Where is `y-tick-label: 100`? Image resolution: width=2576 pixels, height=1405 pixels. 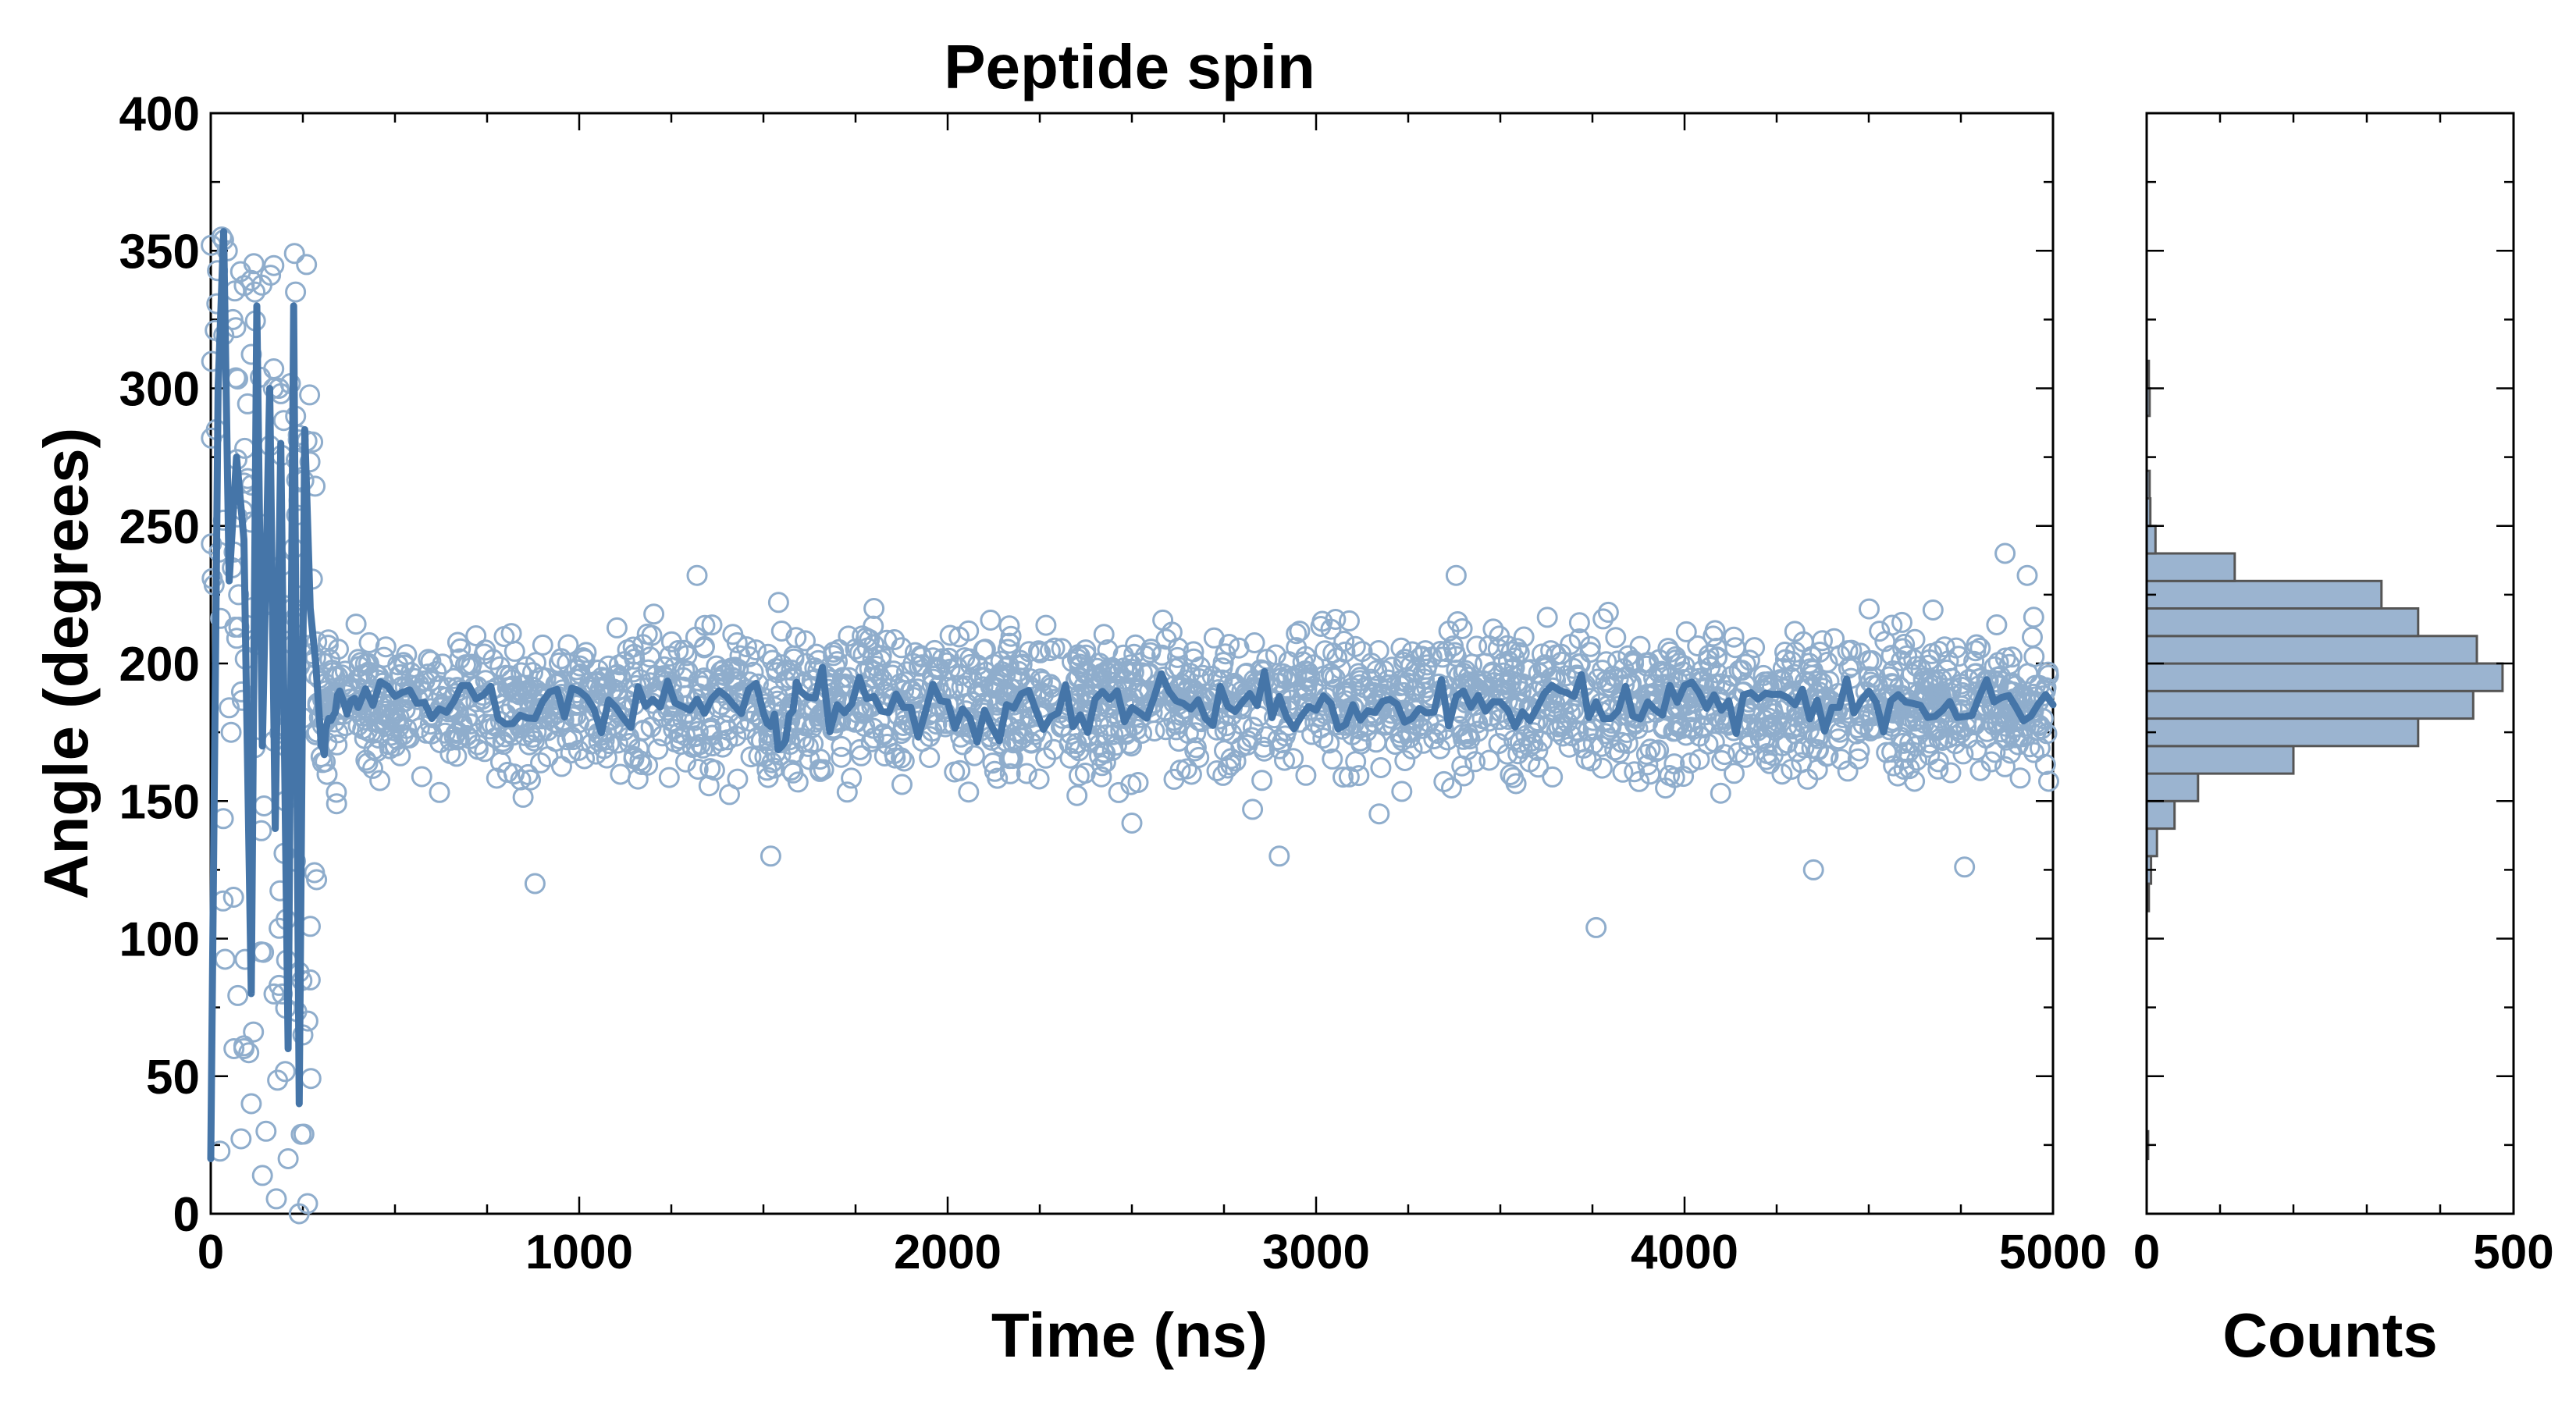 y-tick-label: 100 is located at coordinates (159, 940).